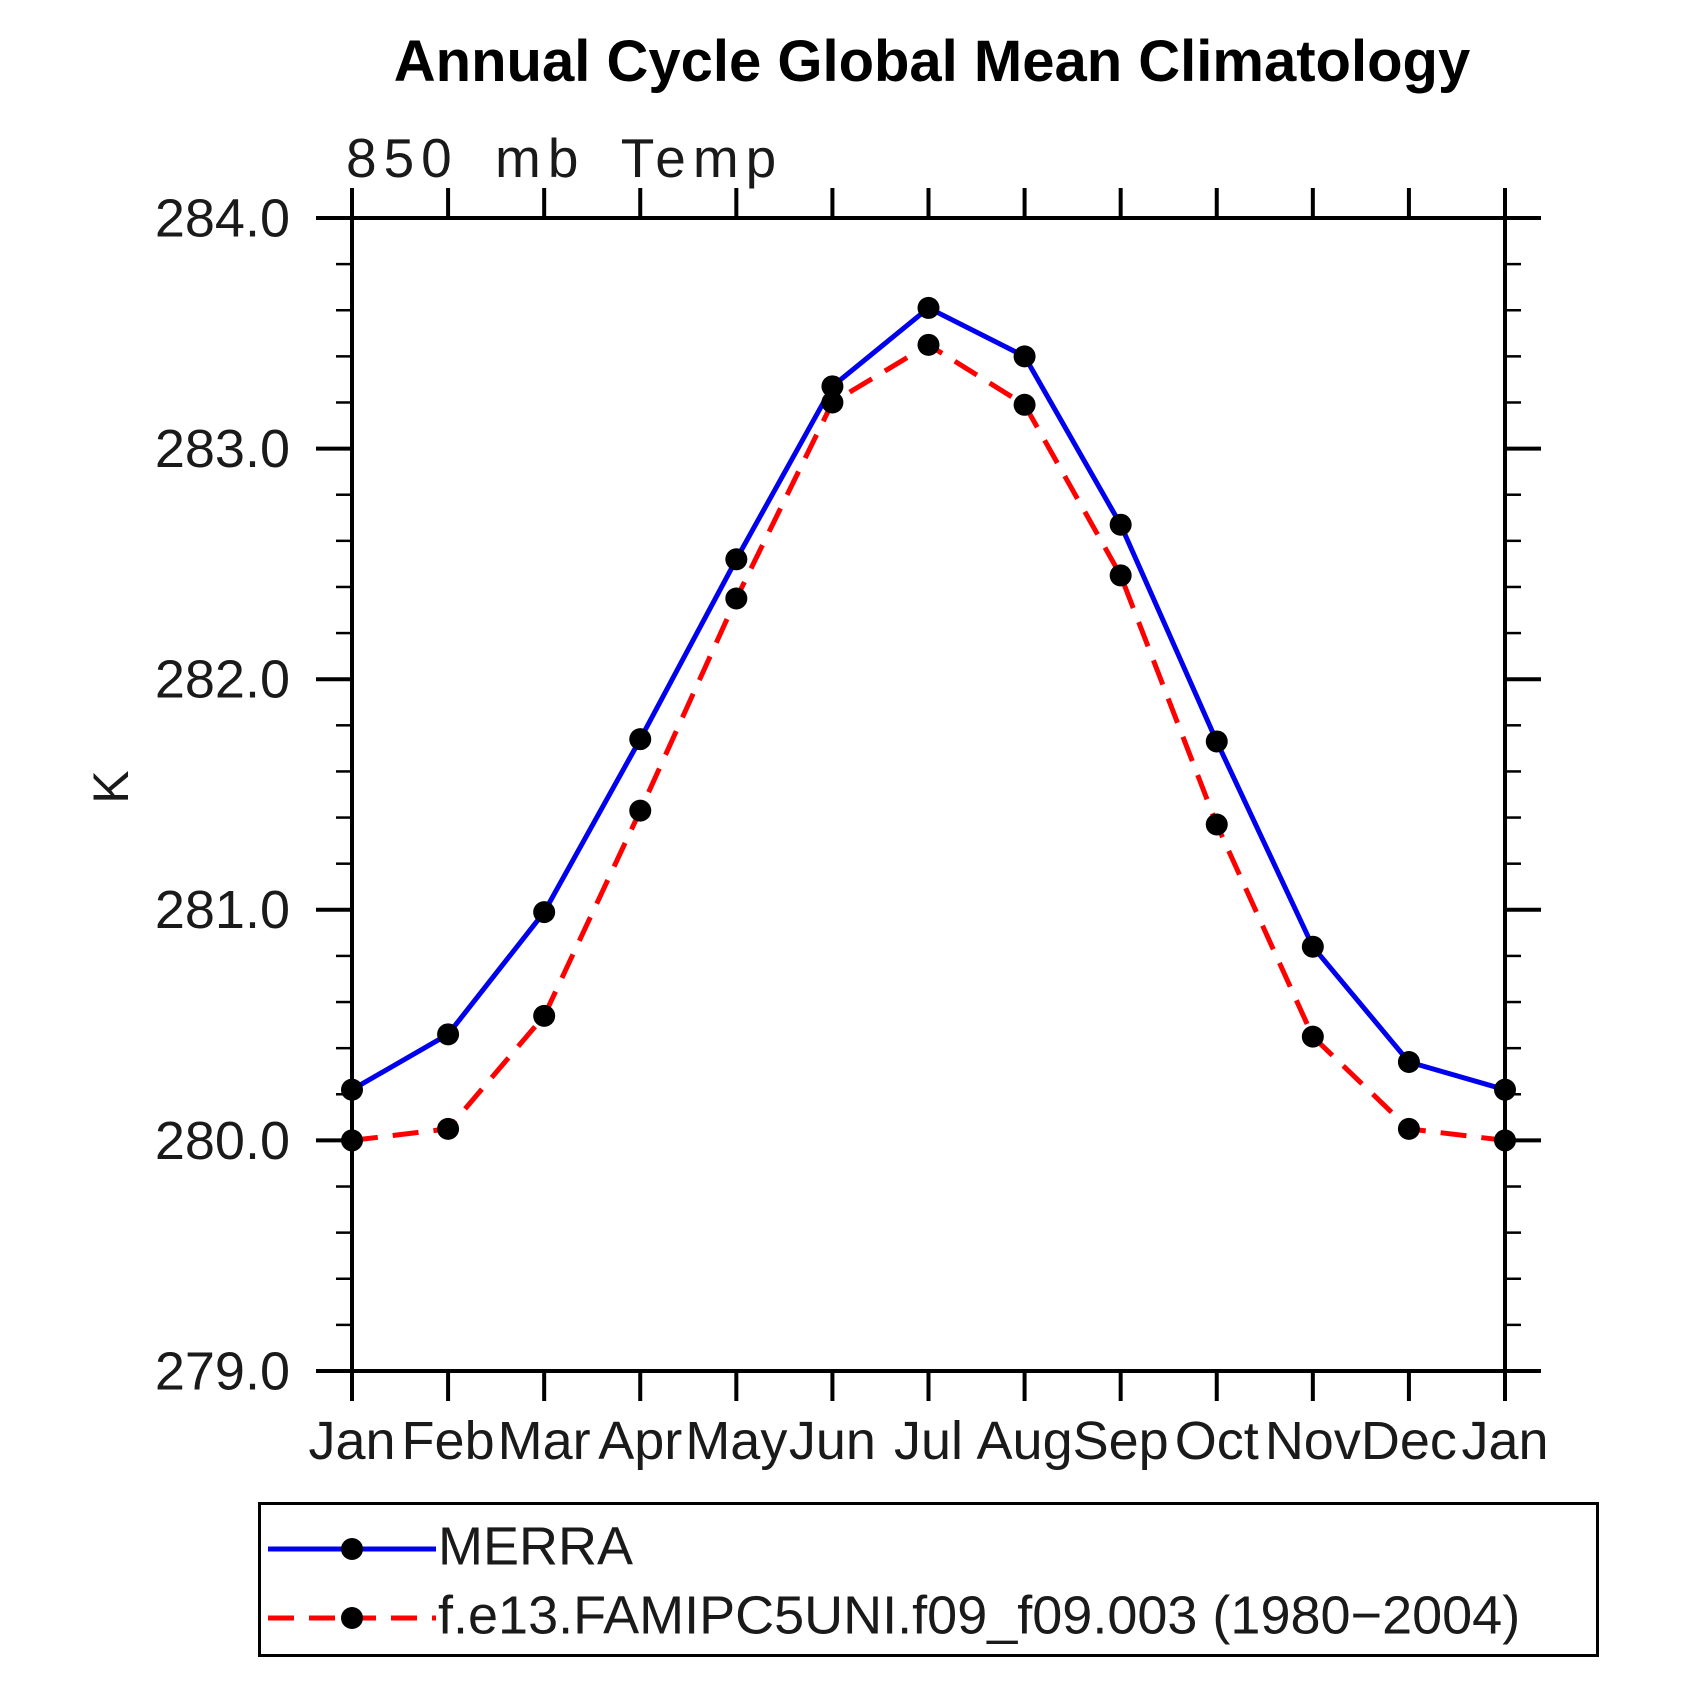 This screenshot has width=1697, height=1697. I want to click on x-tick-label: Nov, so click(1313, 1441).